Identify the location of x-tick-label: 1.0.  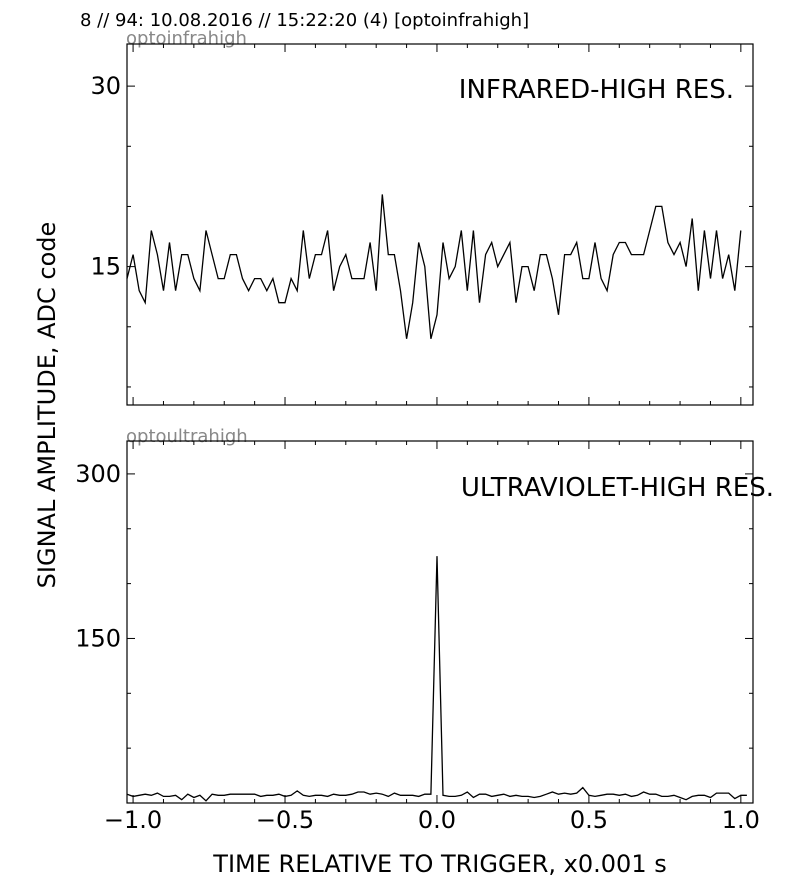
(741, 820).